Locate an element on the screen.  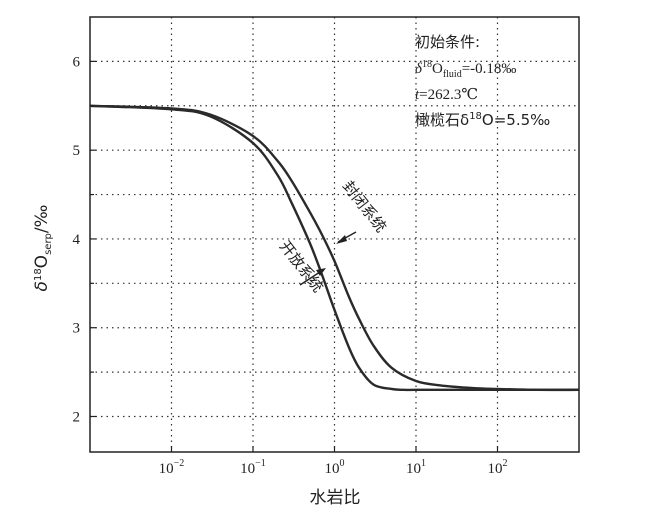
annotation-olivine-delta: 橄榄石δ18O=5.5‰ is located at coordinates (482, 120).